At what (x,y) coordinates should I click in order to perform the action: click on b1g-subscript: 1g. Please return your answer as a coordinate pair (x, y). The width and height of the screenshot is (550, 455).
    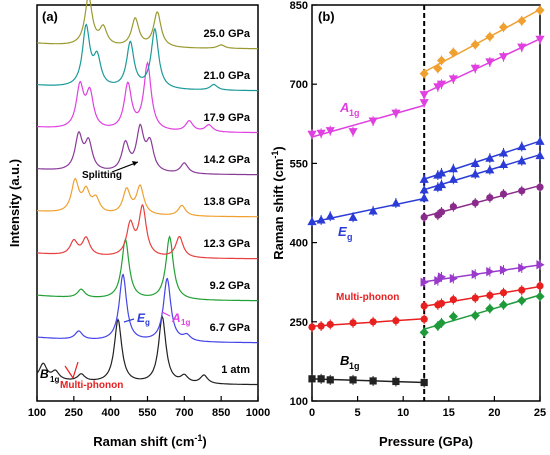
    Looking at the image, I should click on (54, 379).